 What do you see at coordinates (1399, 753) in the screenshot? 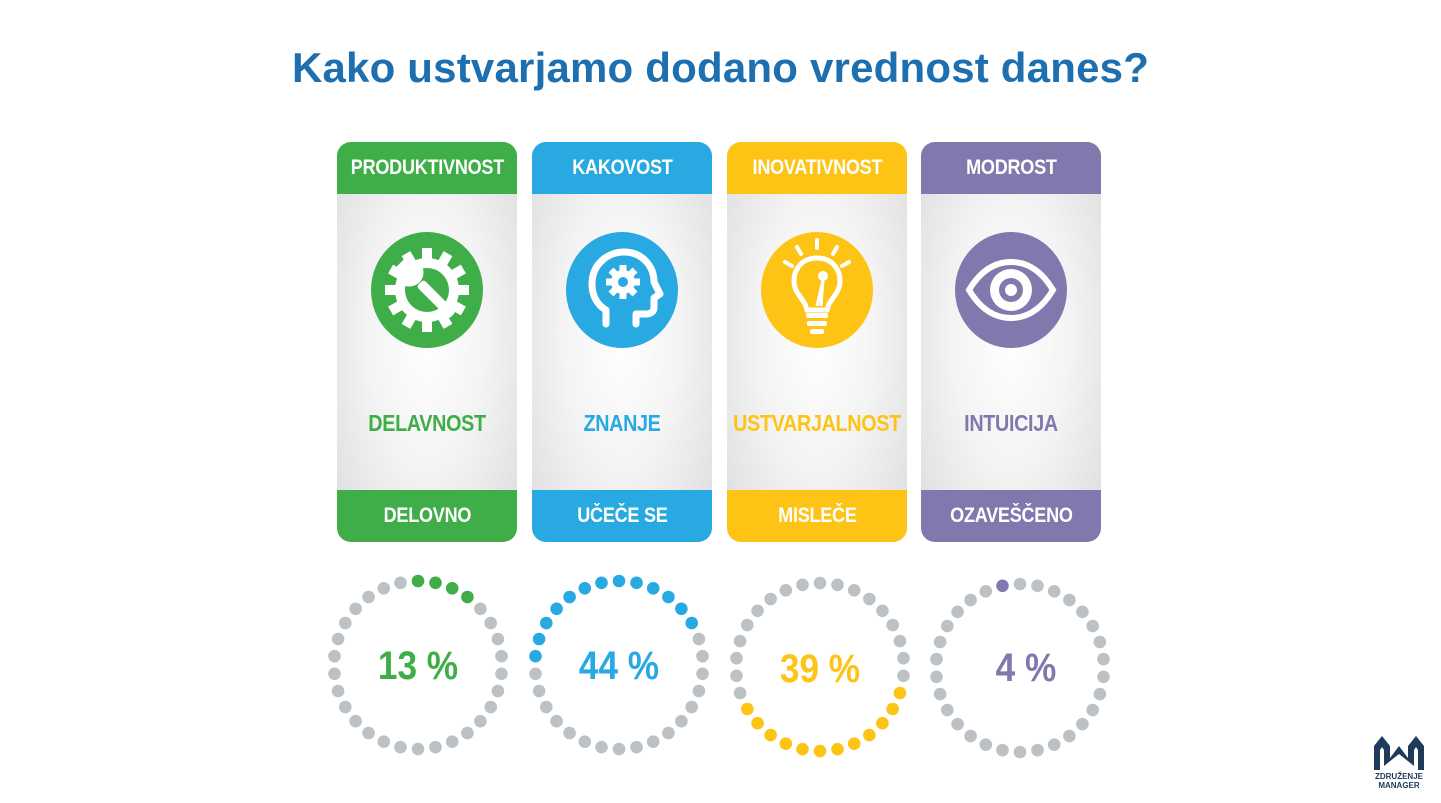
I see `manager-logo-icon` at bounding box center [1399, 753].